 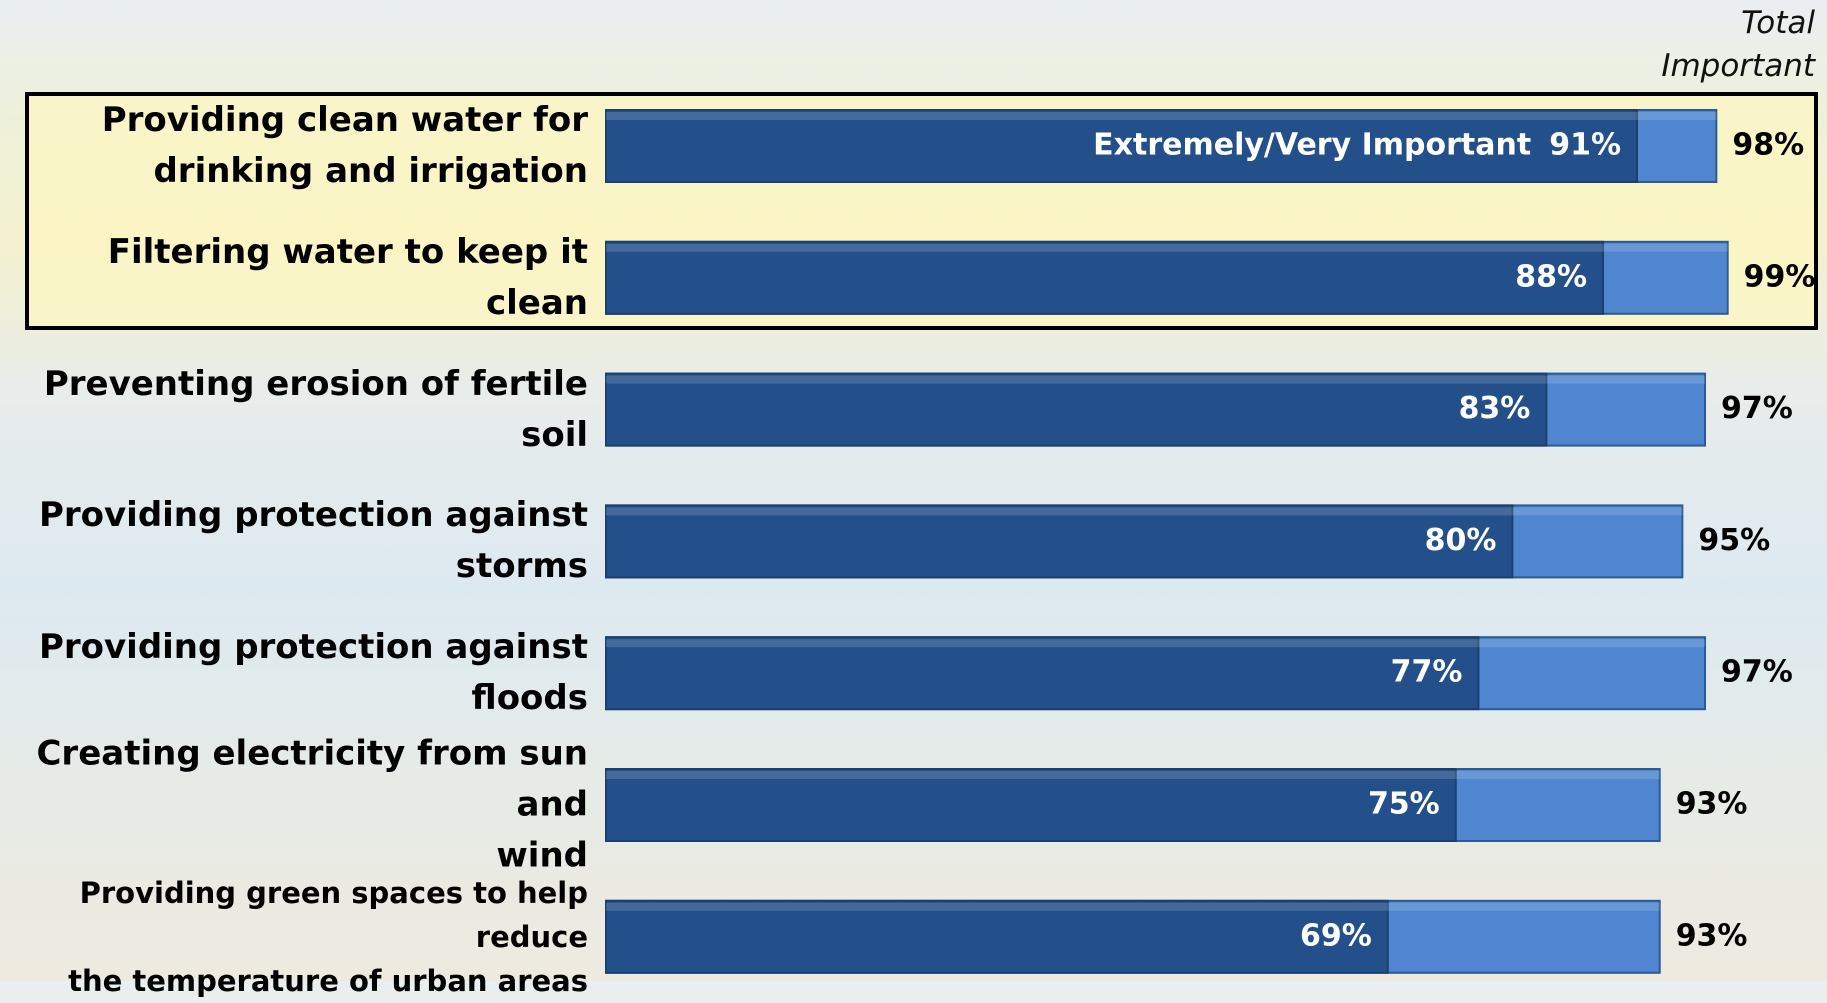 I want to click on category-label: Providing protection against storms, so click(x=313, y=541).